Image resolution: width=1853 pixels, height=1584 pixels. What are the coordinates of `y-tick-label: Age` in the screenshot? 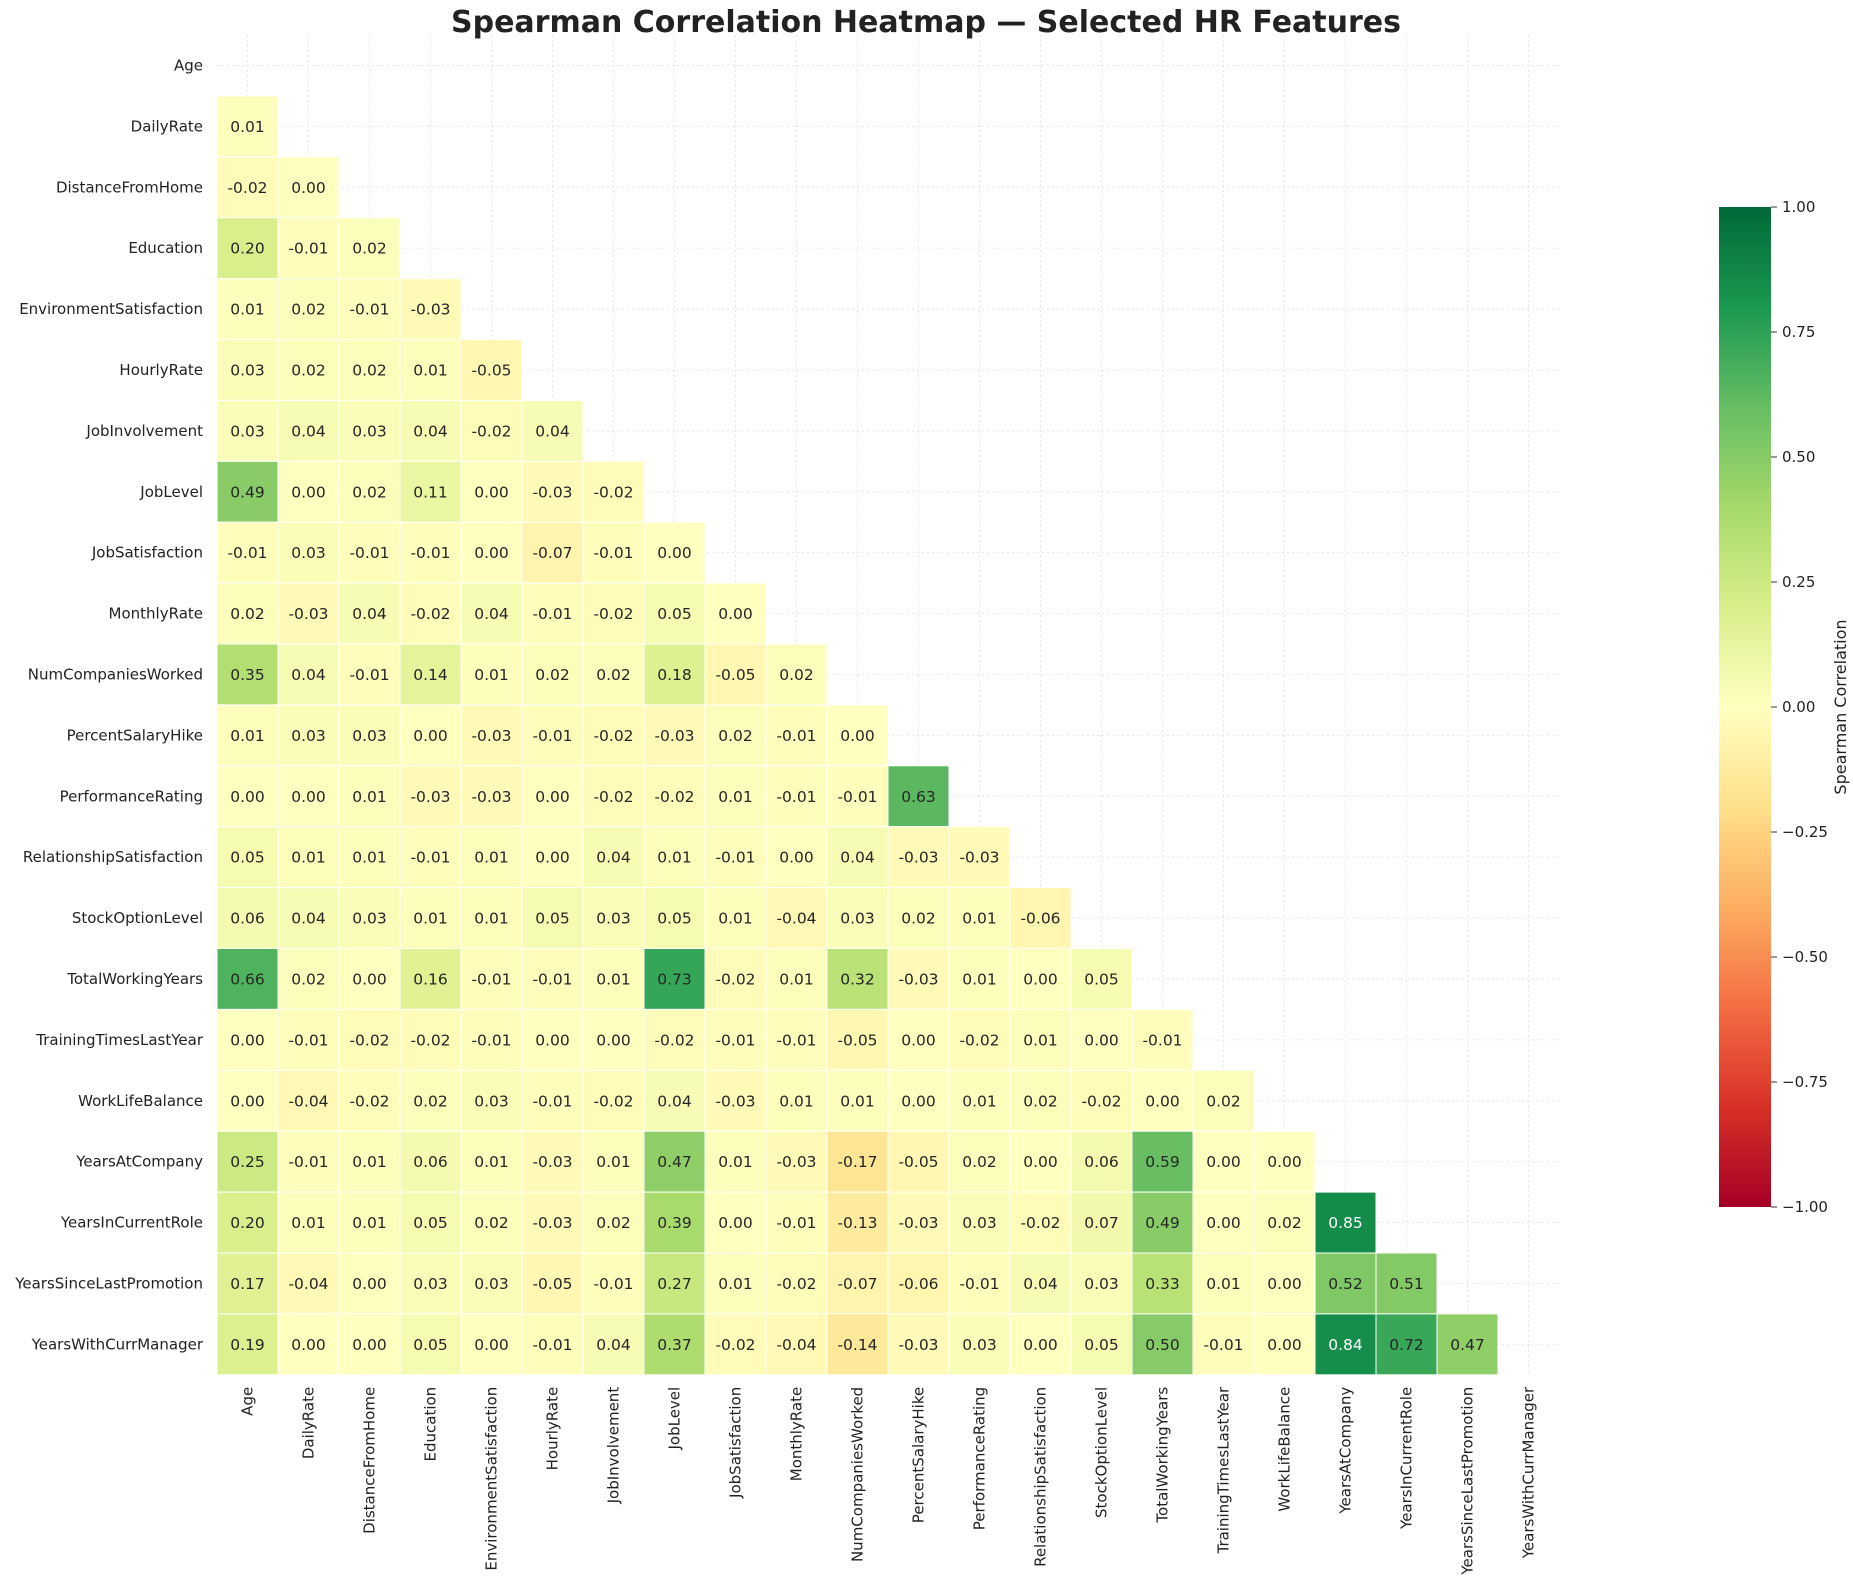 It's located at (188, 65).